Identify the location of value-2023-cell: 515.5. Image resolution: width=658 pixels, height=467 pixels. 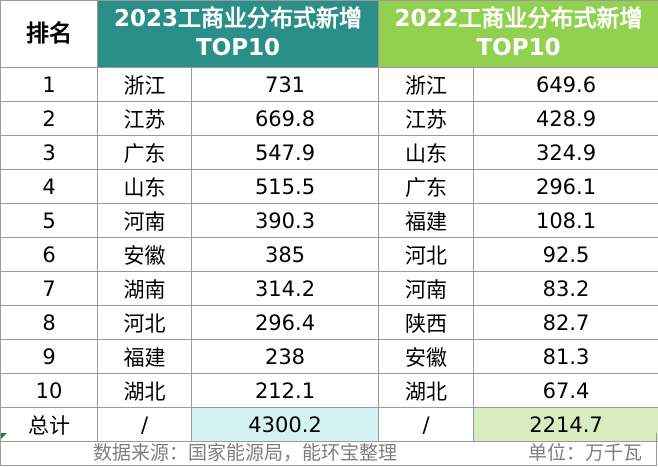
(285, 186).